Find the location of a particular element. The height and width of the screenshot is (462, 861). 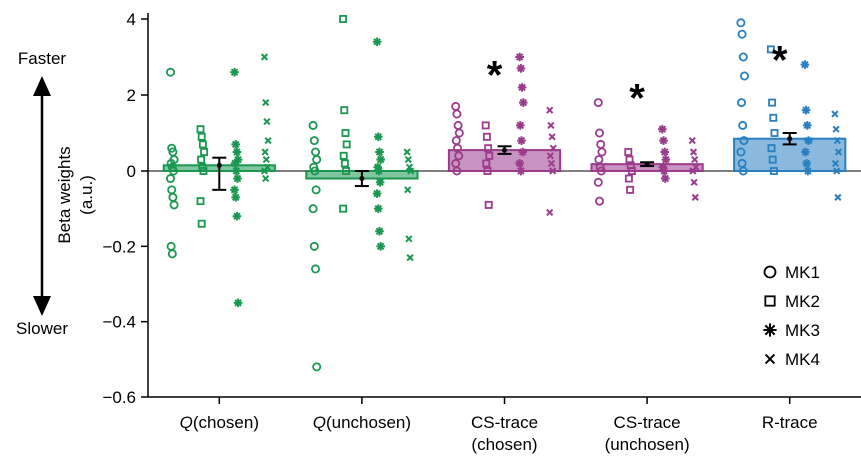

legend-marker-asterisk is located at coordinates (770, 330).